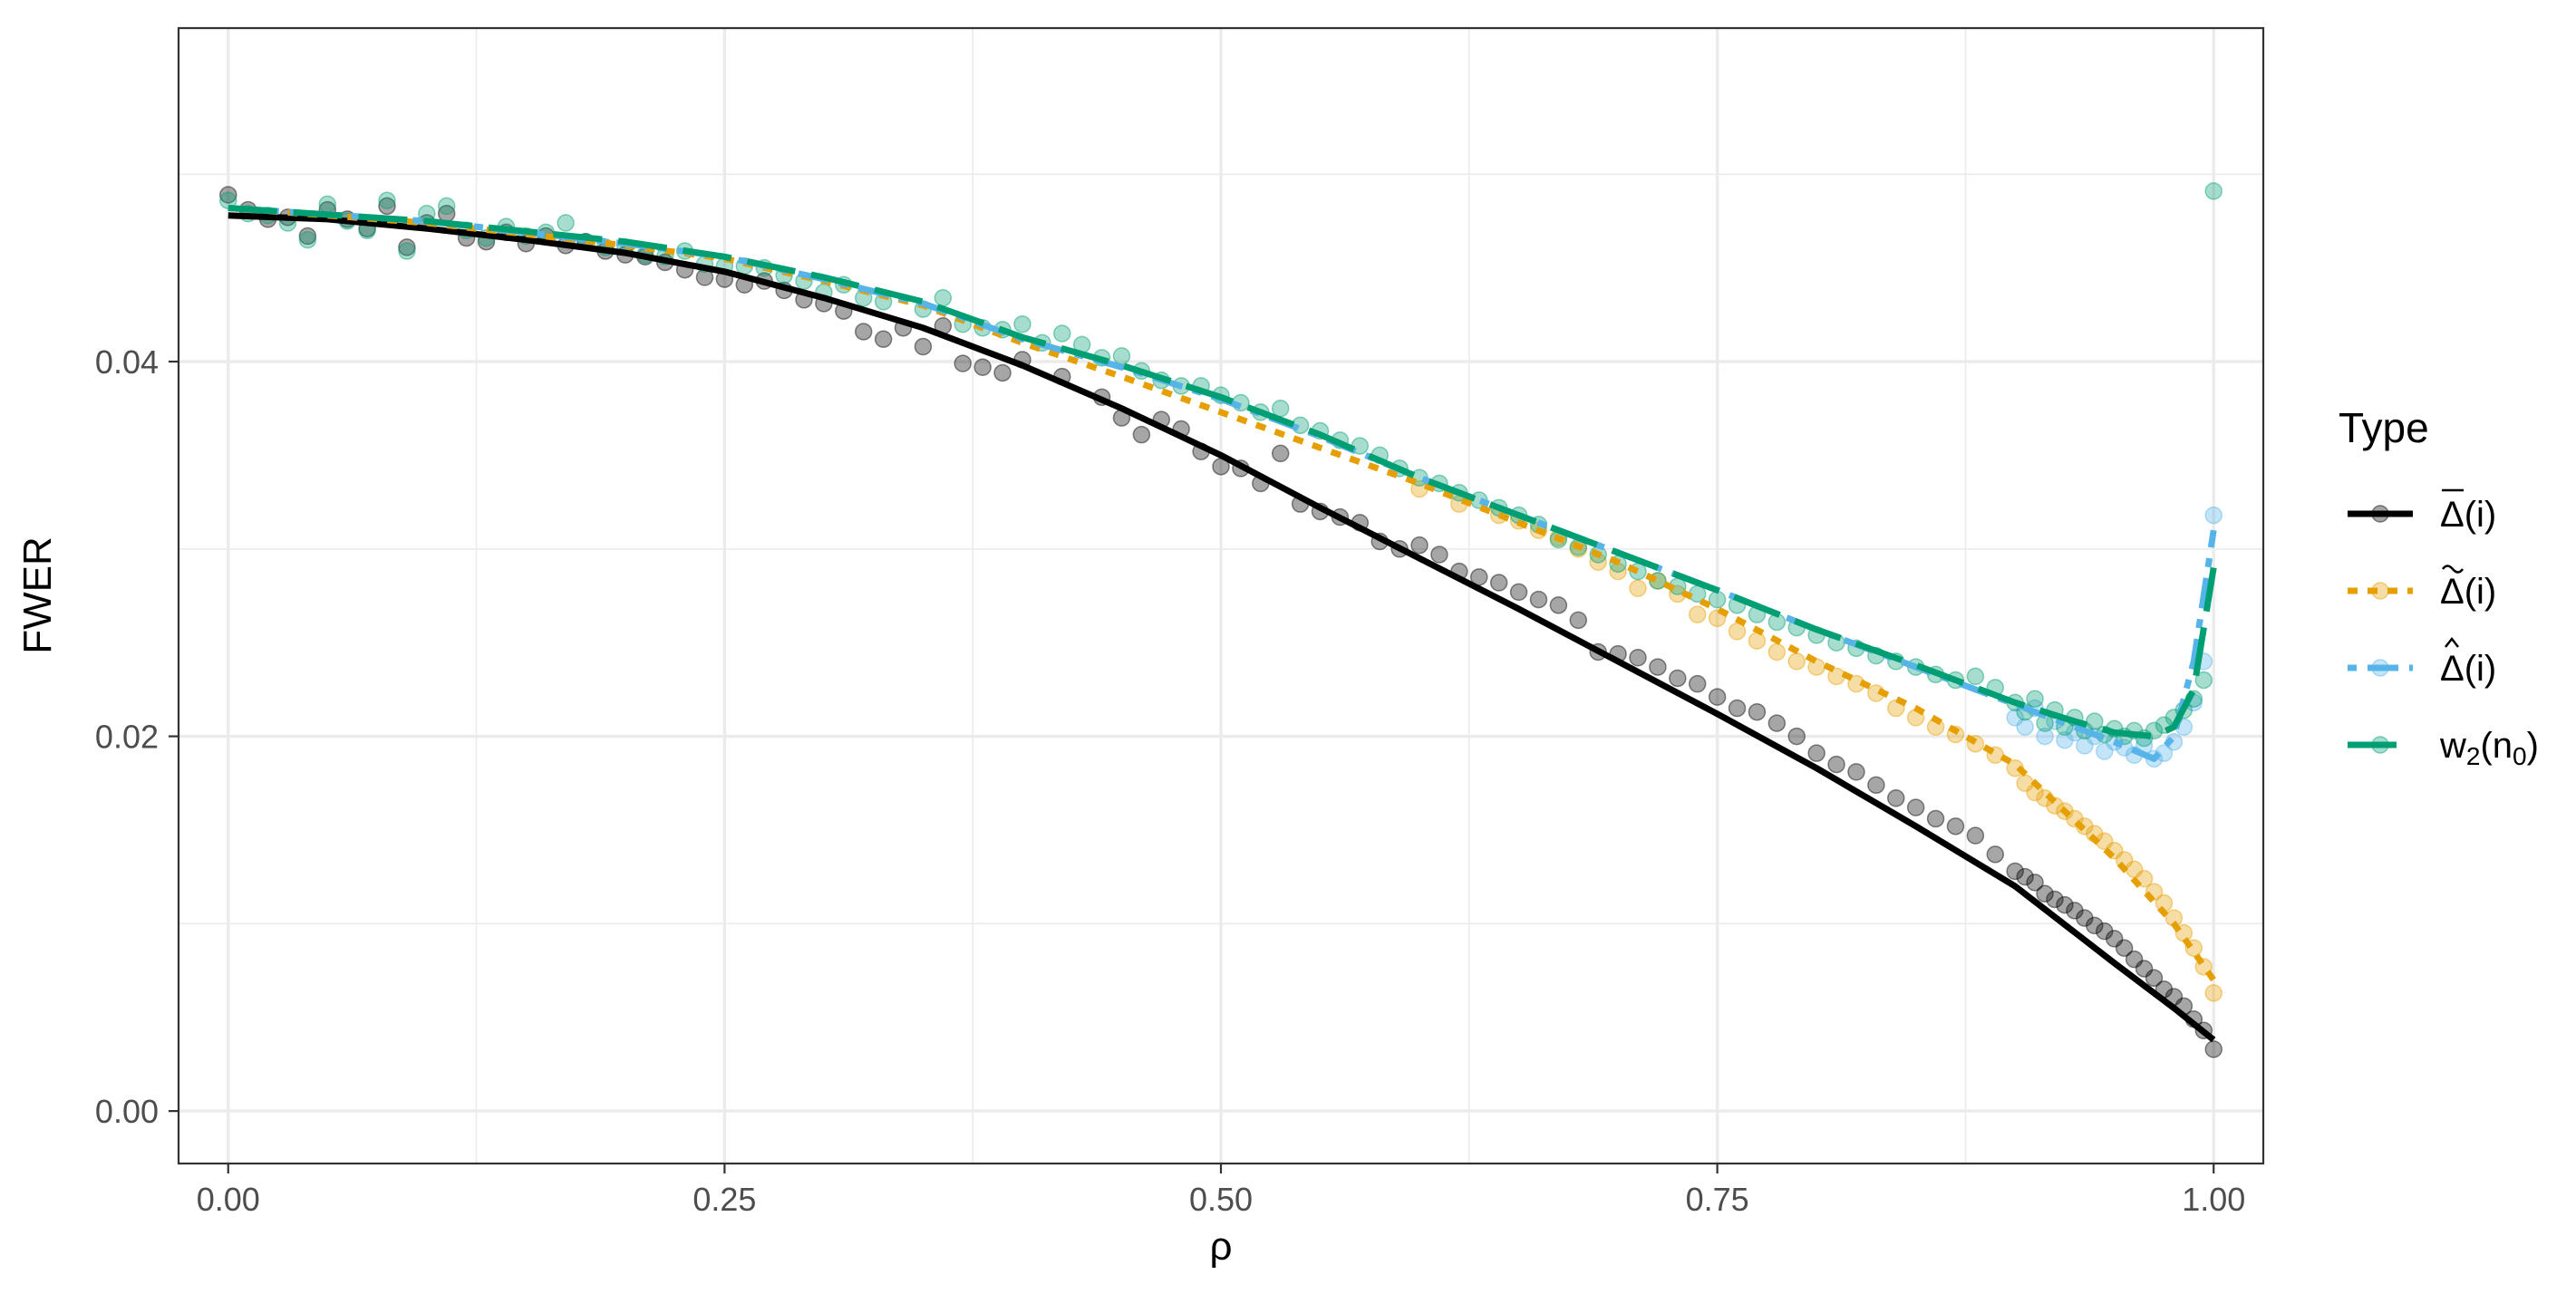 Image resolution: width=2576 pixels, height=1294 pixels. I want to click on legend-label-subscript: 2, so click(2473, 756).